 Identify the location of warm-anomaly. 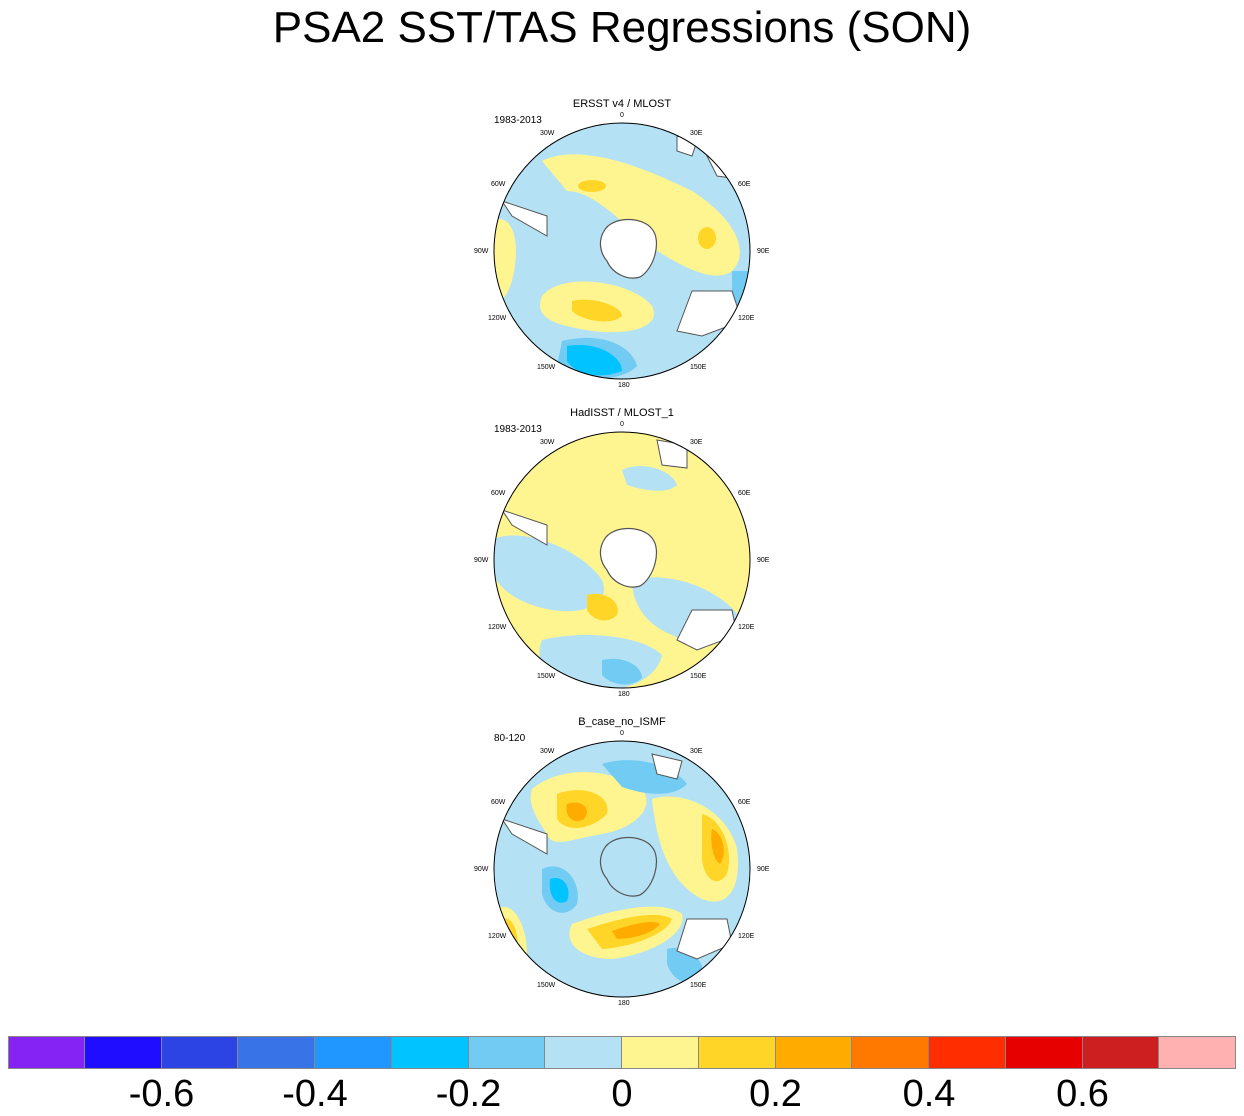
(505, 259).